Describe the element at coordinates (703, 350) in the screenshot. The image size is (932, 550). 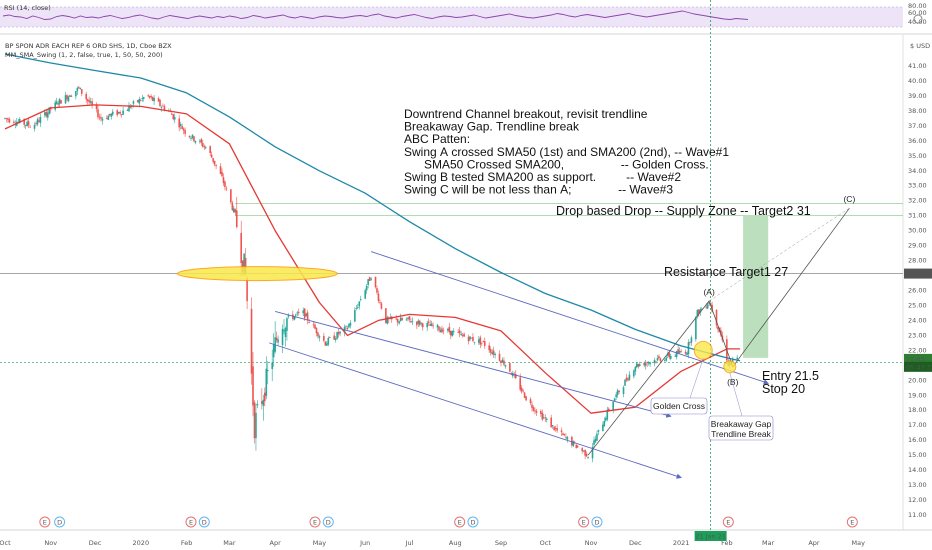
I see `golden-cross-marker` at that location.